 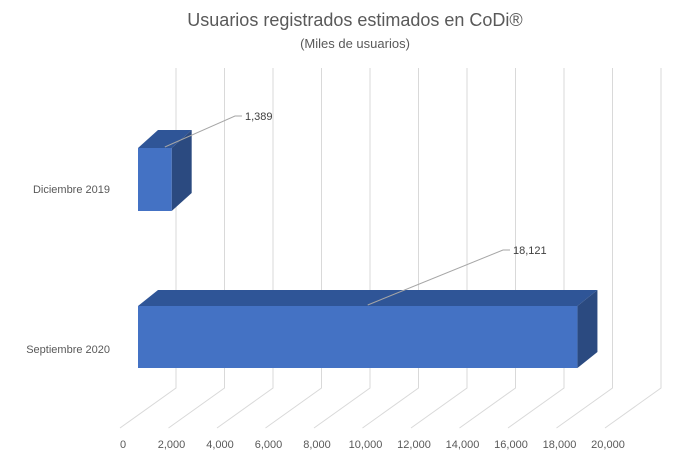 What do you see at coordinates (608, 445) in the screenshot?
I see `x-tick-label: 20,000` at bounding box center [608, 445].